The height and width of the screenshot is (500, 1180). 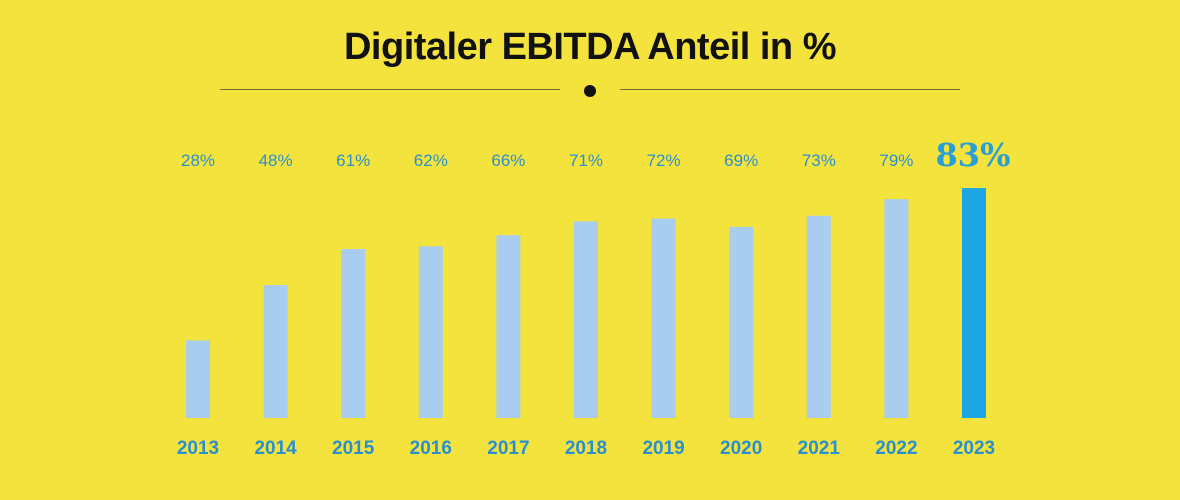 I want to click on chart-title: Digitaler EBITDA Anteil in %, so click(x=590, y=47).